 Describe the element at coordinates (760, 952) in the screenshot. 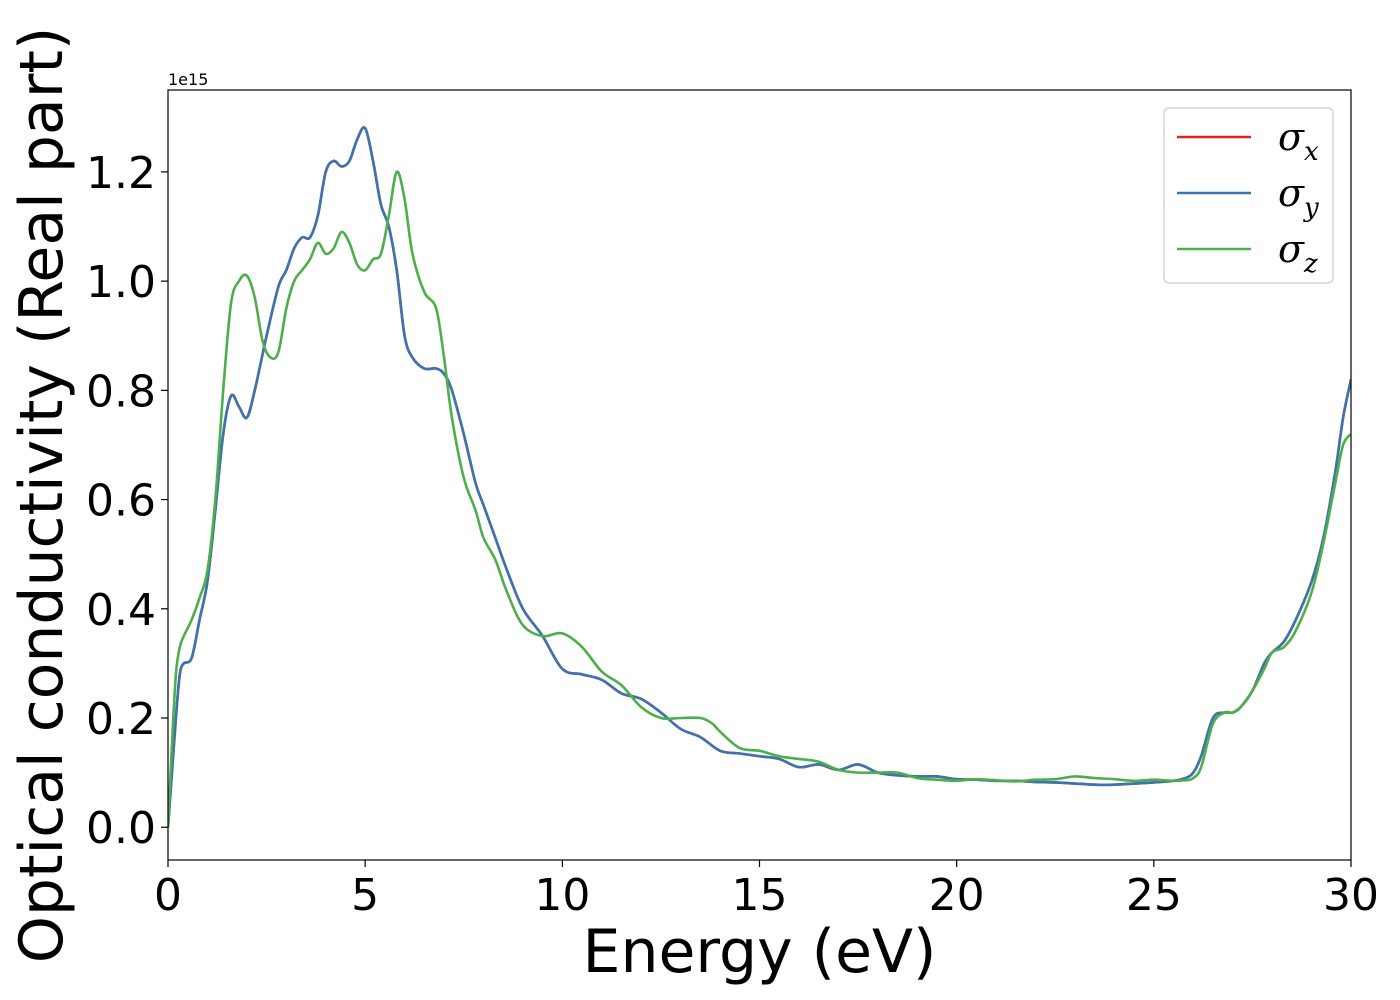

I see `x-axis-title: Energy (eV)` at that location.